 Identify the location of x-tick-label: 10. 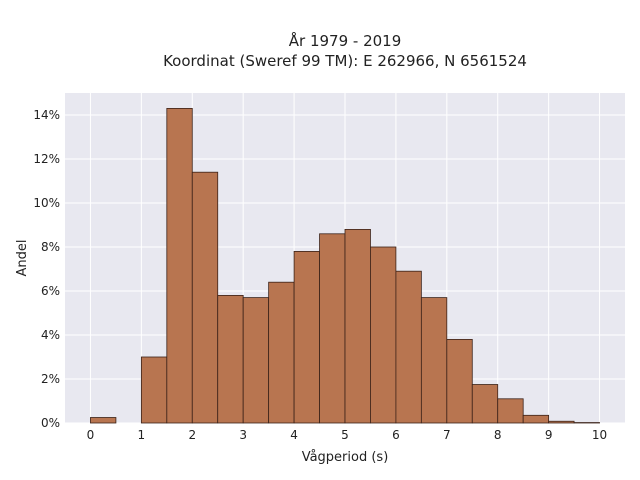
(599, 435).